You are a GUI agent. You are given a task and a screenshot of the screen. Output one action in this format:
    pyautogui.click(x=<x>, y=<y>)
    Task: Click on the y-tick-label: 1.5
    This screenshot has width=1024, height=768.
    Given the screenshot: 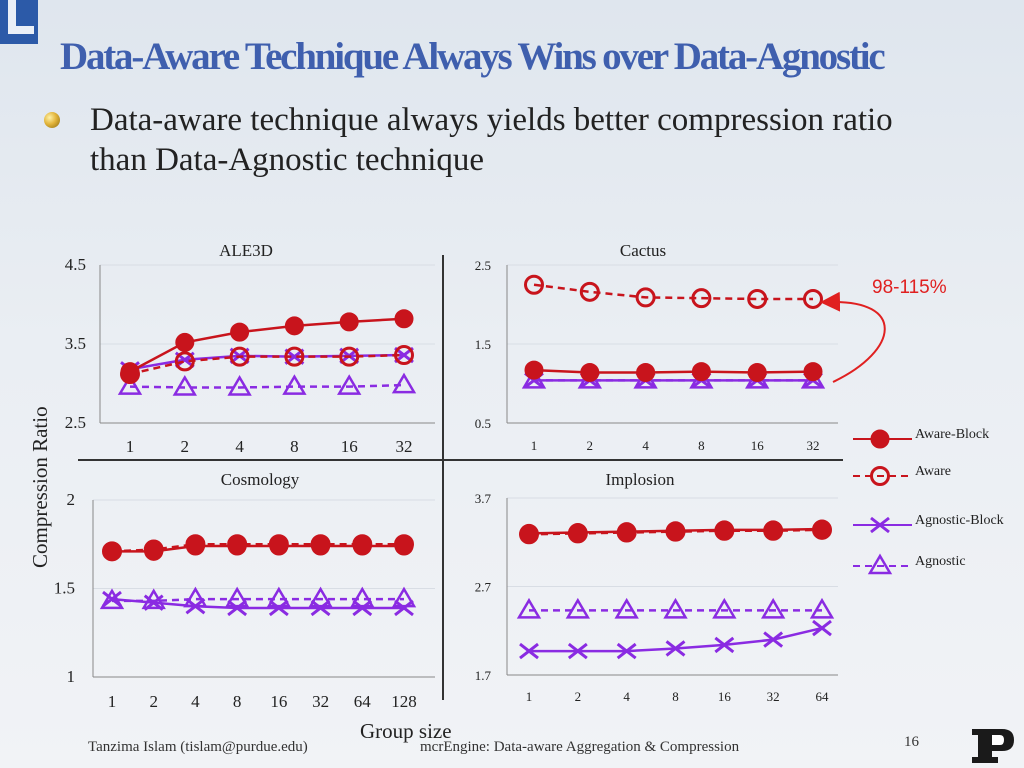 What is the action you would take?
    pyautogui.click(x=483, y=344)
    